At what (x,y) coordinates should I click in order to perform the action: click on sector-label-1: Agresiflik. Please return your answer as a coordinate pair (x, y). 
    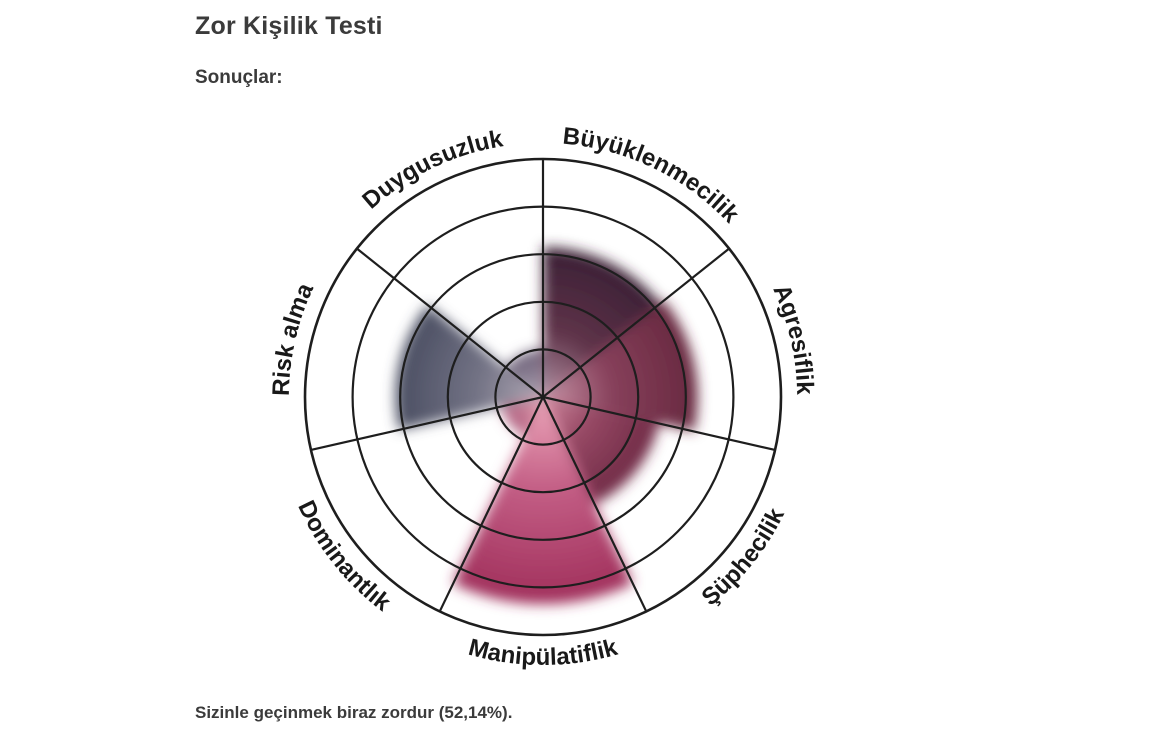
    Looking at the image, I should click on (793, 338).